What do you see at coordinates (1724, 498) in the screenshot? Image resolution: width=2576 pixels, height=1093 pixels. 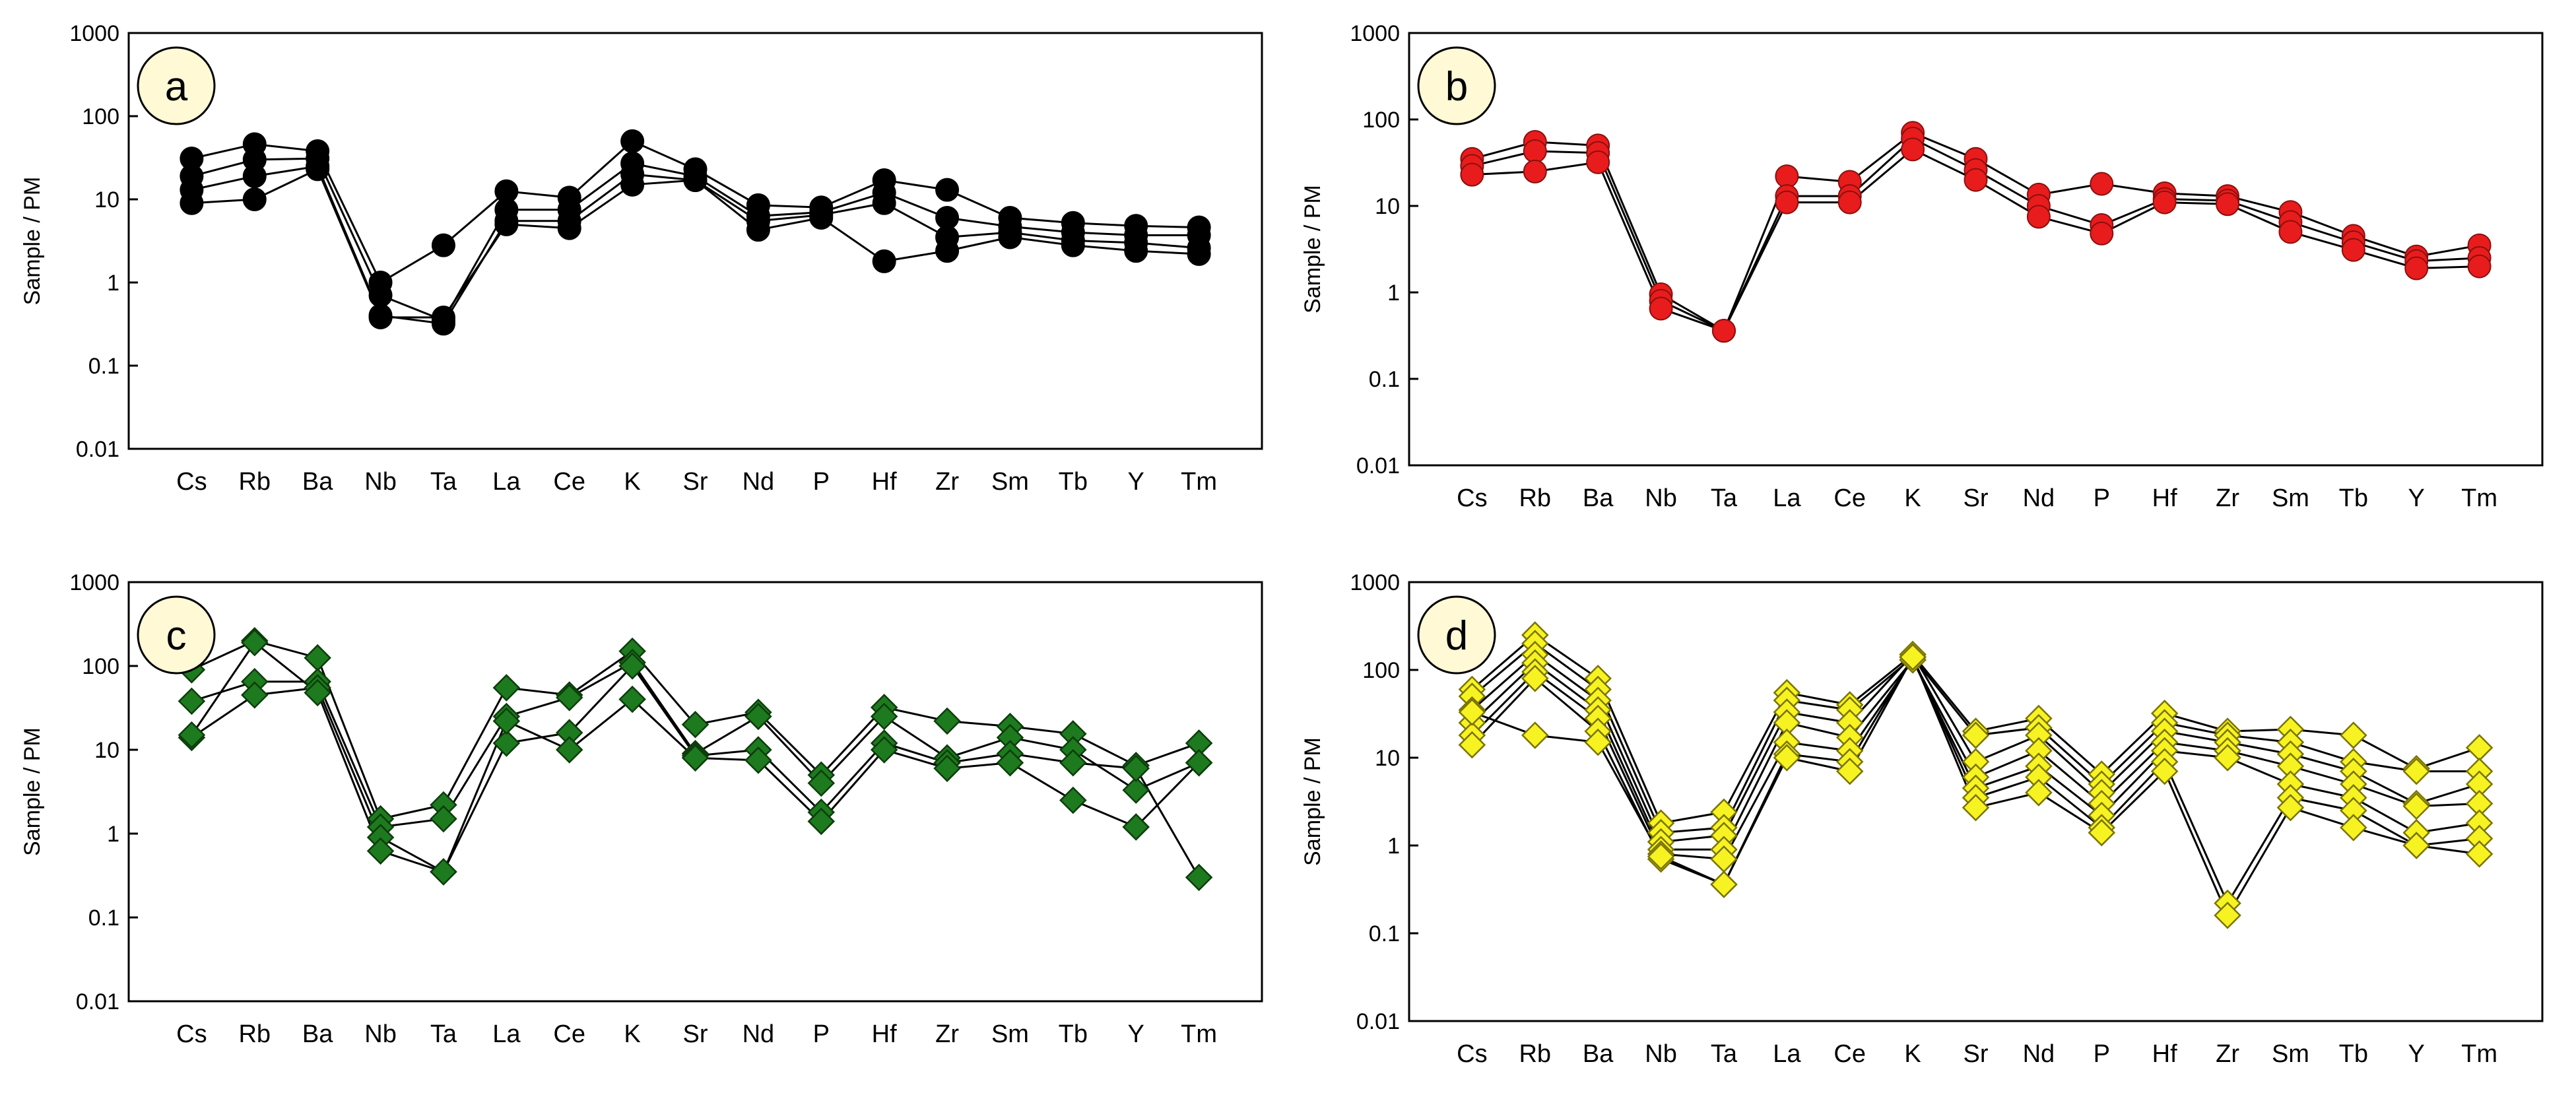 I see `x-tick-label: Ta` at bounding box center [1724, 498].